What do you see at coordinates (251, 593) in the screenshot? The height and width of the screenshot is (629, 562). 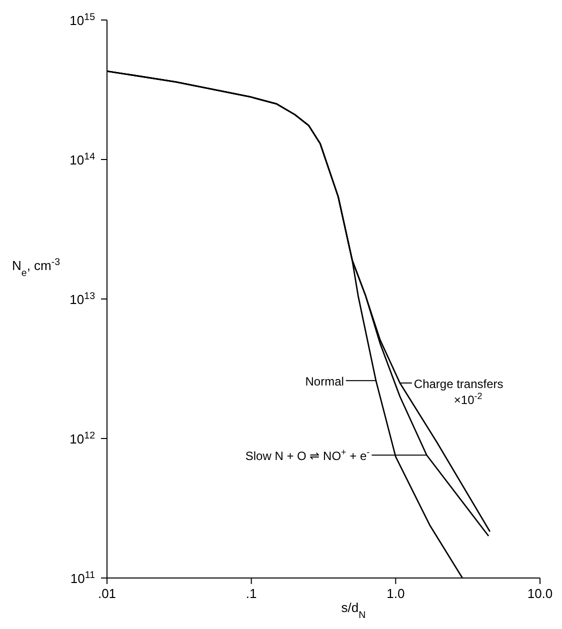 I see `x-tick-label: .1` at bounding box center [251, 593].